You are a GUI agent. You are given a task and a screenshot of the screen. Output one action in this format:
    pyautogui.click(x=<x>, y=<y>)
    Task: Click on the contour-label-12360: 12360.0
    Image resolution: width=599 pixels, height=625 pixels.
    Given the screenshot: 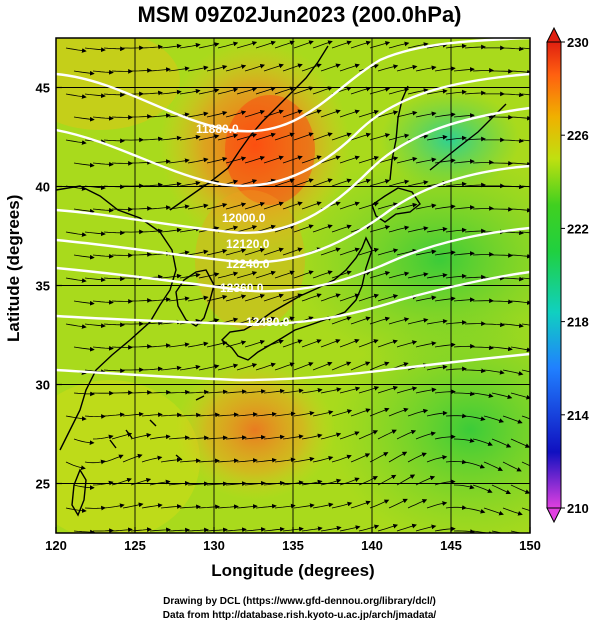 What is the action you would take?
    pyautogui.click(x=242, y=288)
    